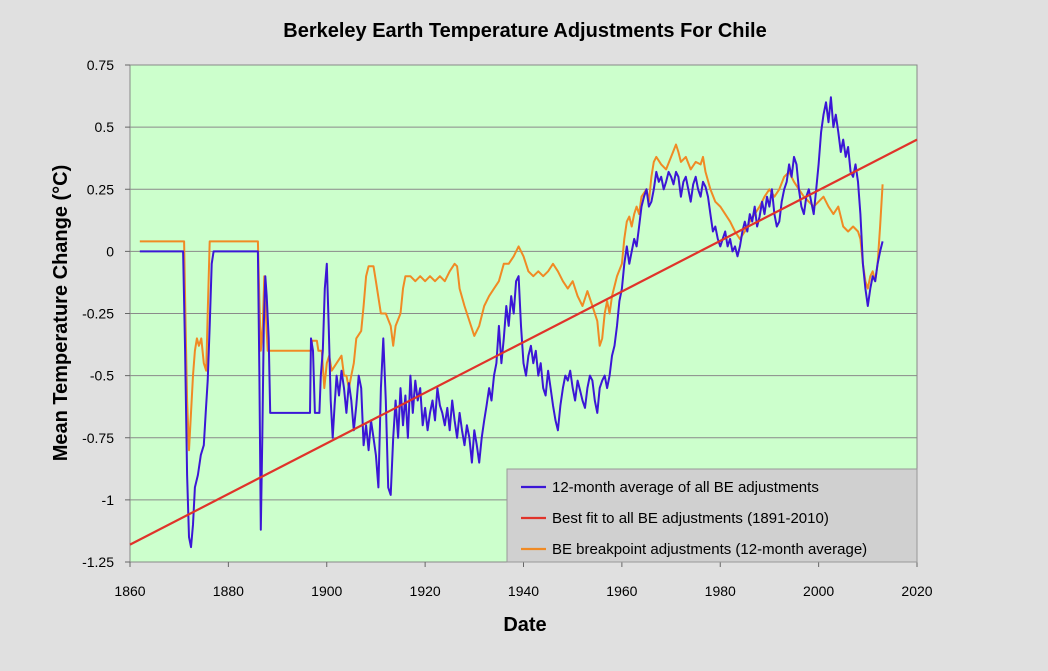  What do you see at coordinates (61, 313) in the screenshot?
I see `y-axis-title: Mean Temperature Change (°C)` at bounding box center [61, 313].